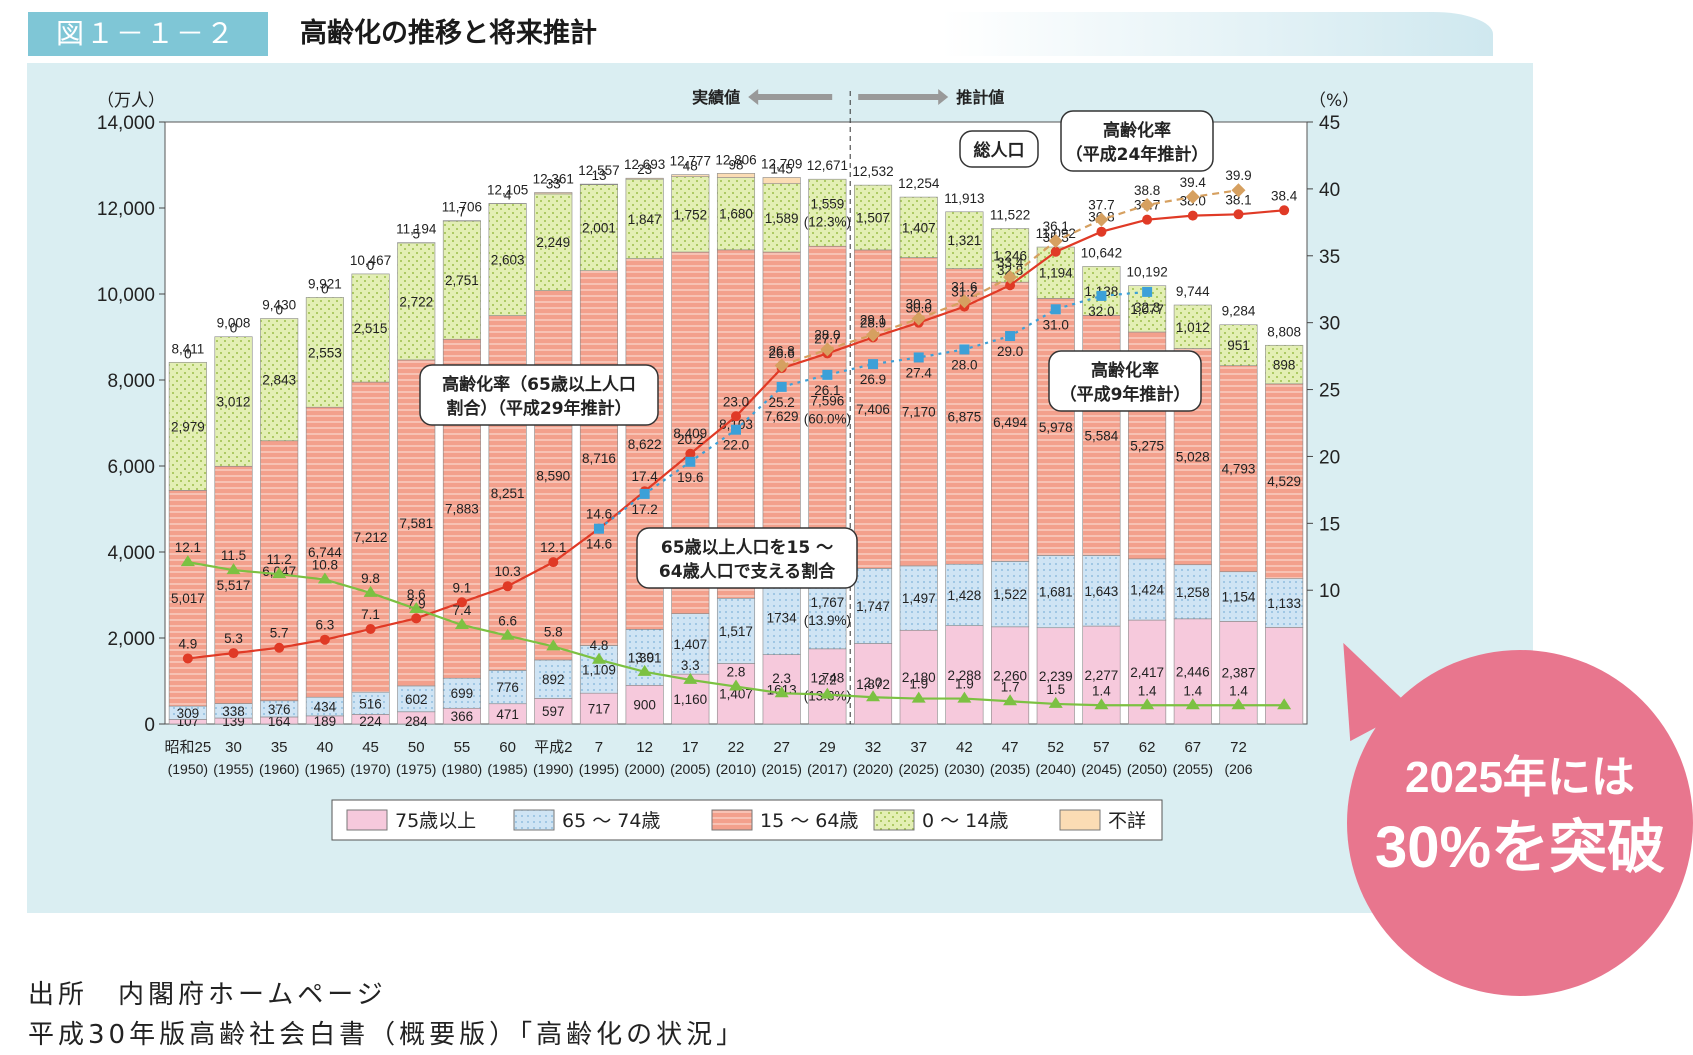 The image size is (1693, 1055). I want to click on total-label: 9,008, so click(234, 323).